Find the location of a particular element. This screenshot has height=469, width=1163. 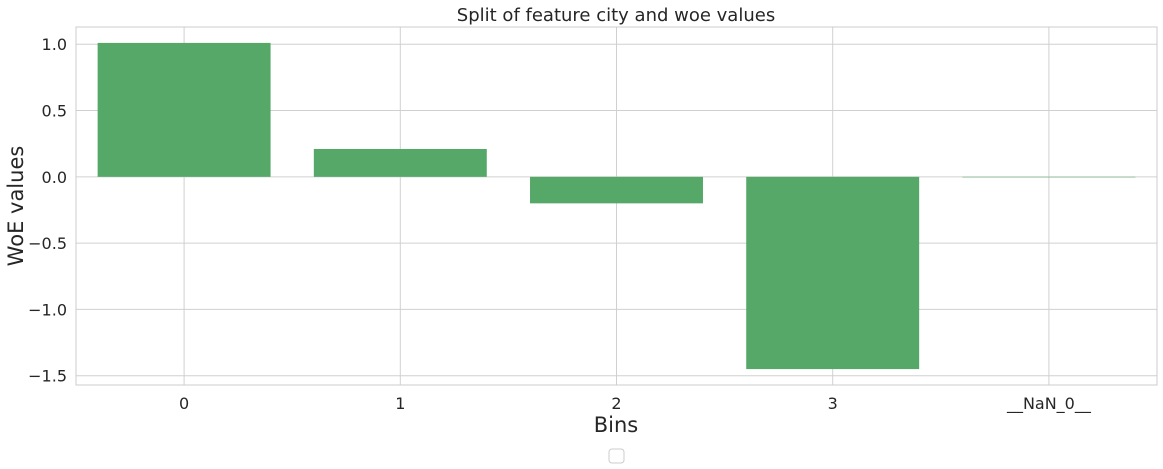

y-tick-label: 0.0 is located at coordinates (54, 177).